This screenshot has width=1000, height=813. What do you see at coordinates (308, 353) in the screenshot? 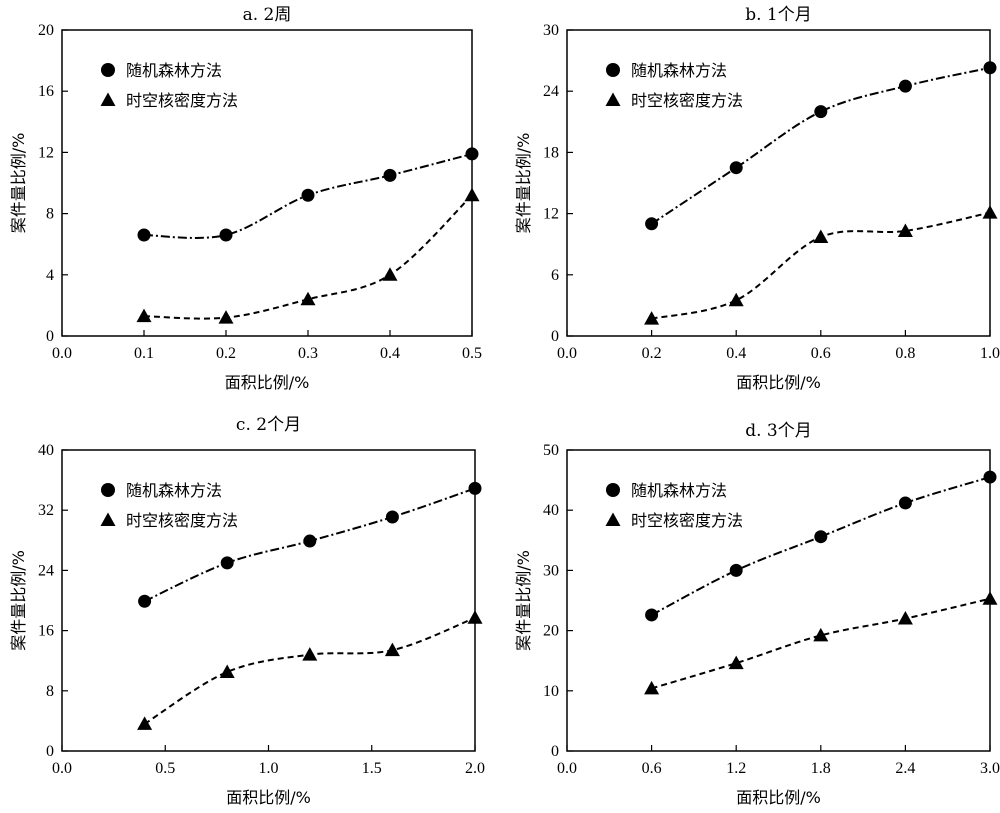
I see `x-tick-label: 0.3` at bounding box center [308, 353].